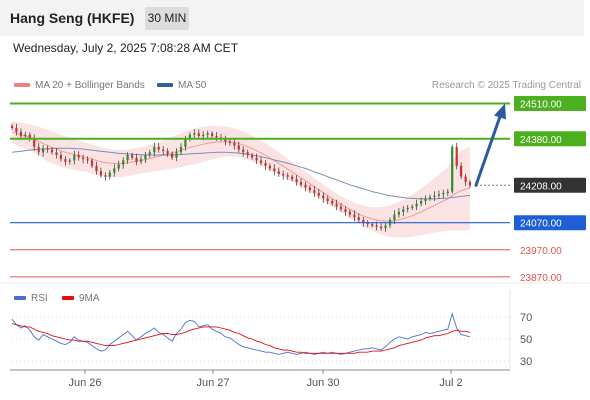  What do you see at coordinates (500, 111) in the screenshot?
I see `projection-arrow-head` at bounding box center [500, 111].